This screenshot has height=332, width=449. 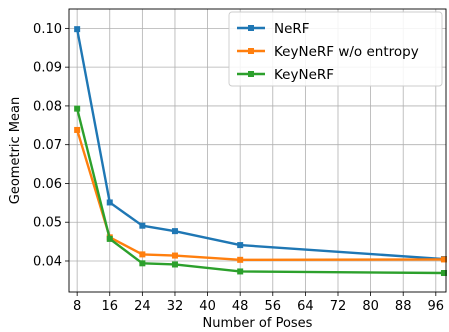 What do you see at coordinates (338, 306) in the screenshot?
I see `x-tick-label: 72` at bounding box center [338, 306].